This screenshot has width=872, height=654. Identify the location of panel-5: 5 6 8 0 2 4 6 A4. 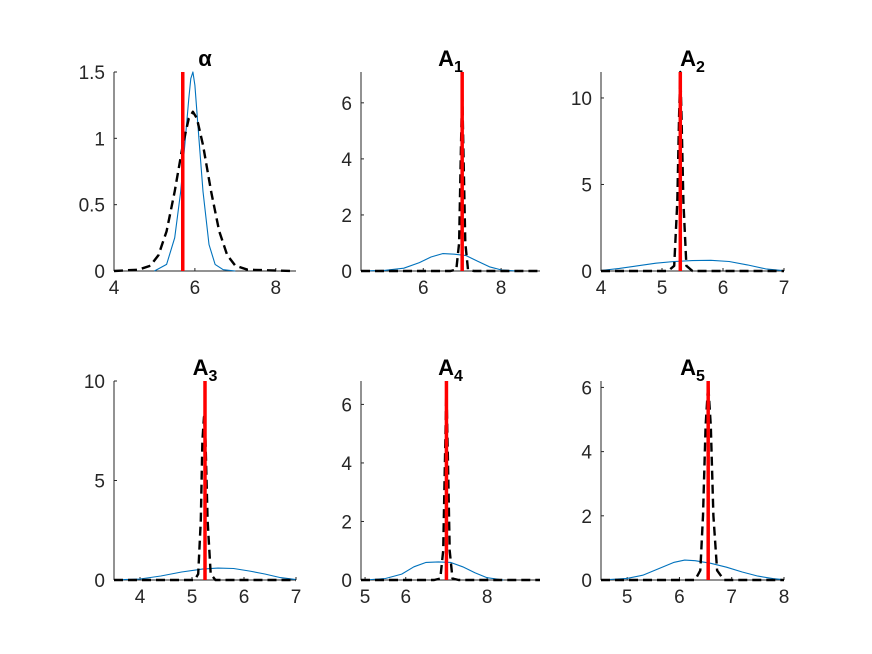
(440, 481).